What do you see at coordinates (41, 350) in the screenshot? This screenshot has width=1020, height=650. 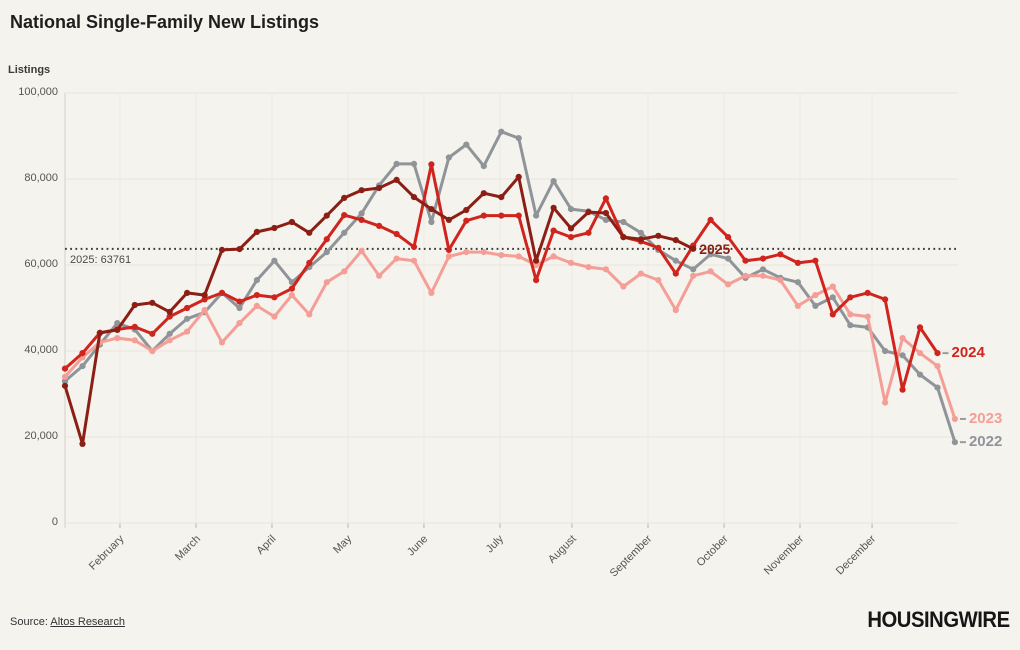 I see `y-tick-label: 40,000` at bounding box center [41, 350].